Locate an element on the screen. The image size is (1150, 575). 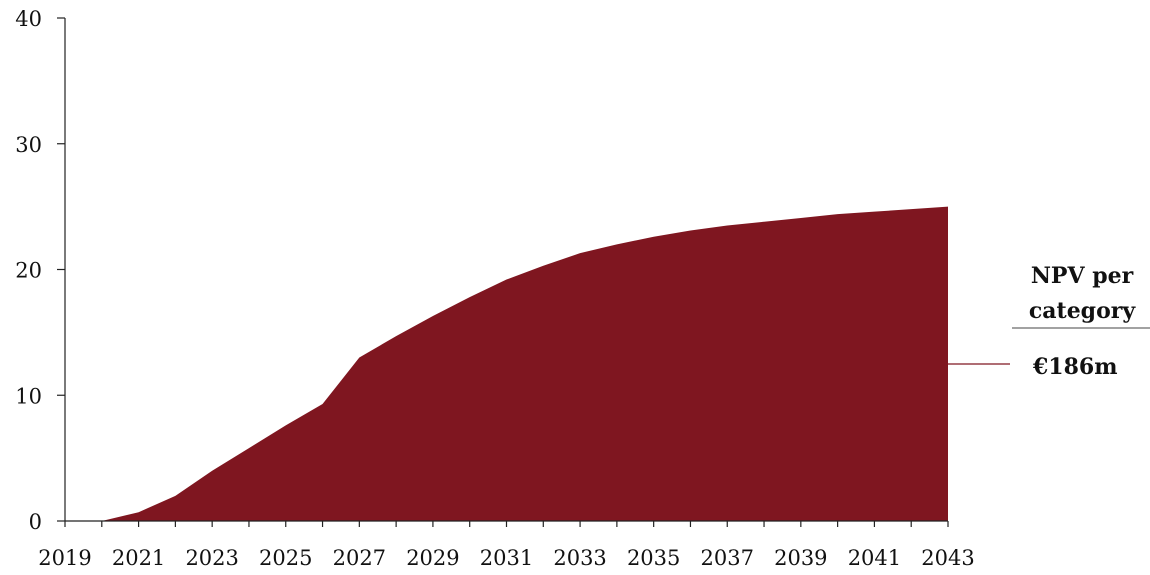
x-tick-label: 2039 is located at coordinates (800, 558).